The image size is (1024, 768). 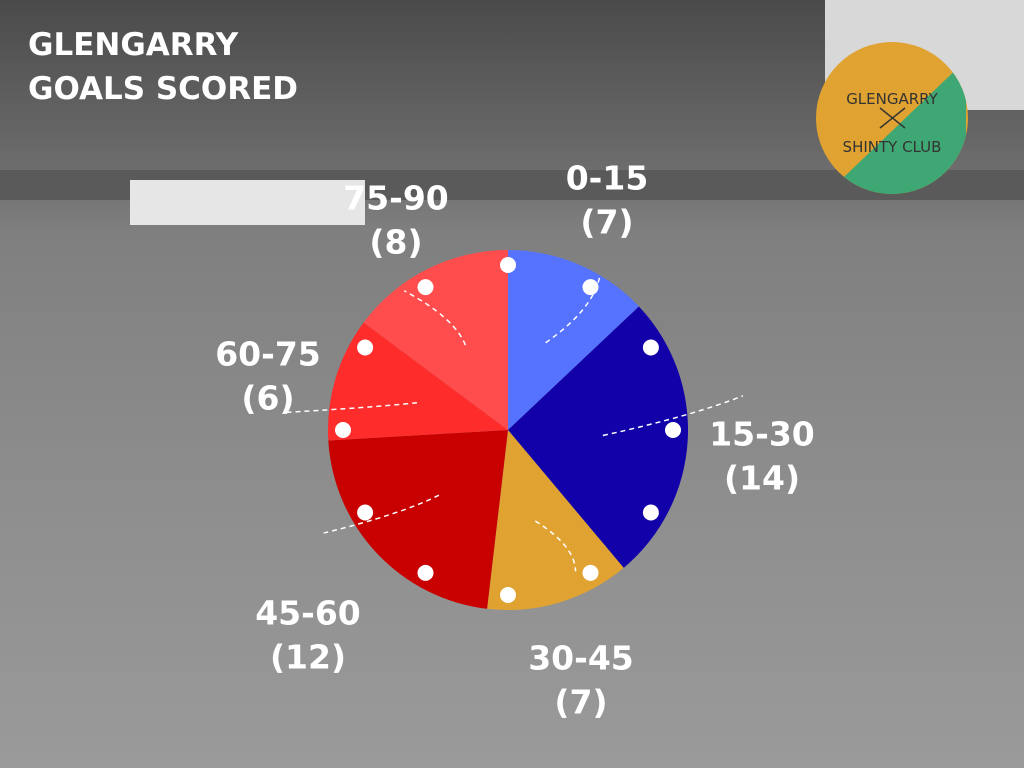 I want to click on category-label: 60-75, so click(x=268, y=354).